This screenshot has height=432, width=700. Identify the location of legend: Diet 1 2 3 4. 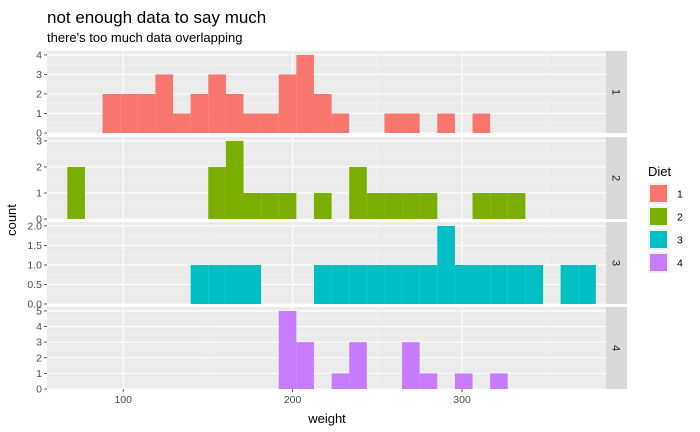
(665, 218).